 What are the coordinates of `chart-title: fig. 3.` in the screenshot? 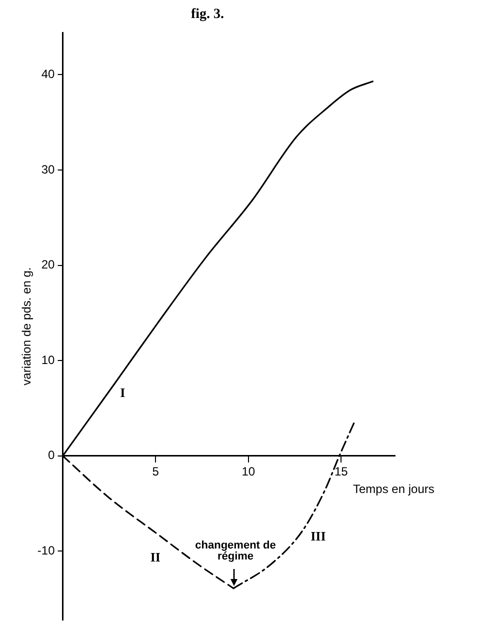 It's located at (207, 14).